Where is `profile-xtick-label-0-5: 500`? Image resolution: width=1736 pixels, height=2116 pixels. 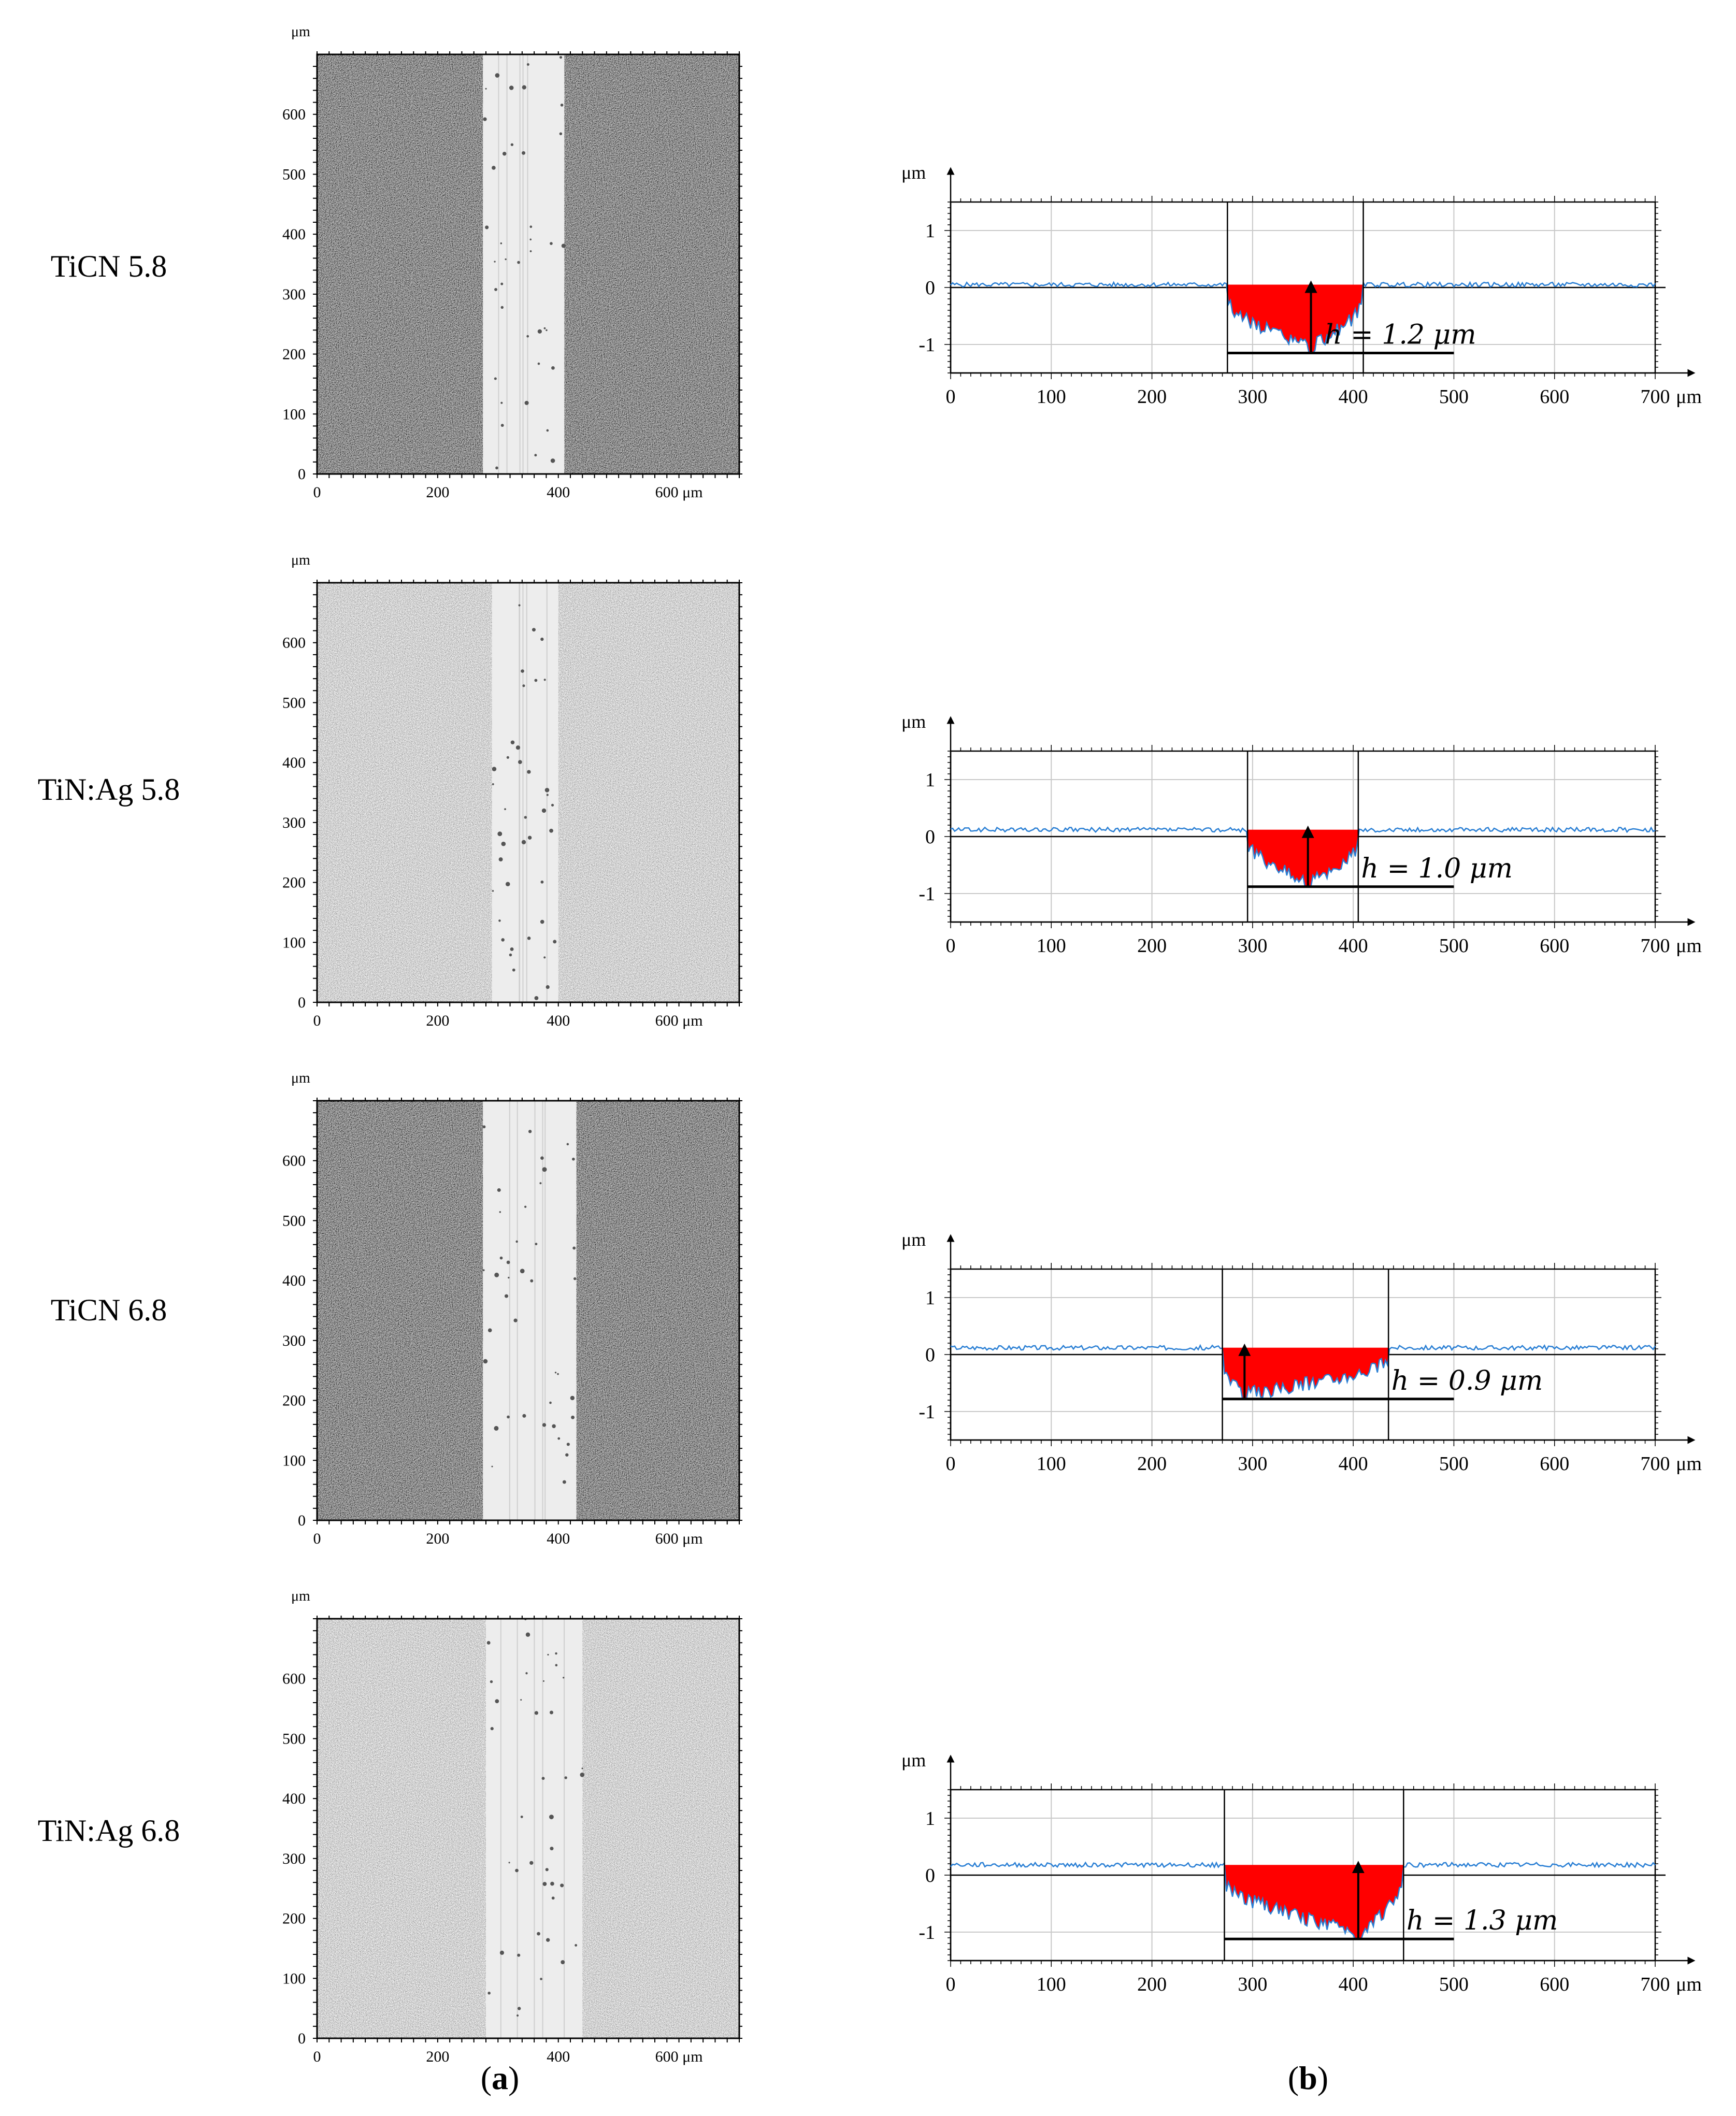 profile-xtick-label-0-5: 500 is located at coordinates (1454, 397).